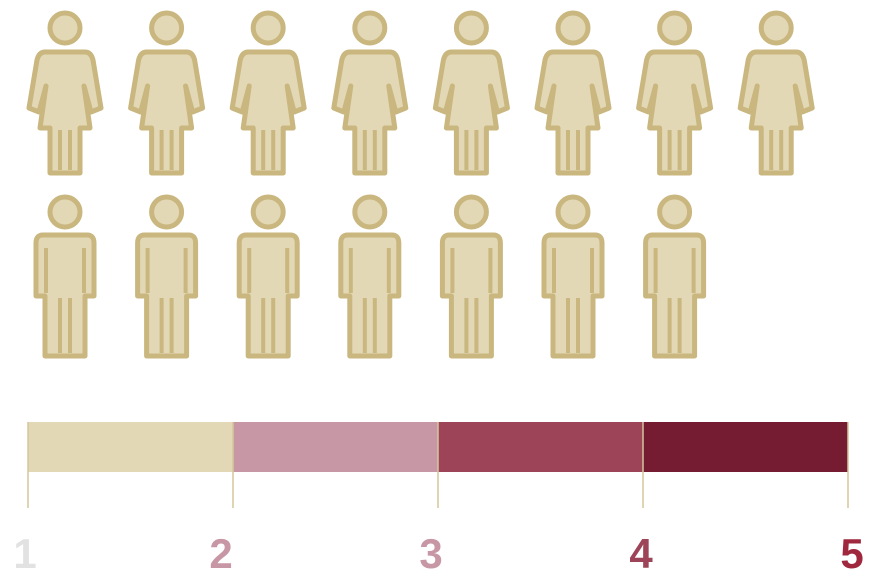 Image resolution: width=869 pixels, height=572 pixels. I want to click on scale-label: 4, so click(641, 551).